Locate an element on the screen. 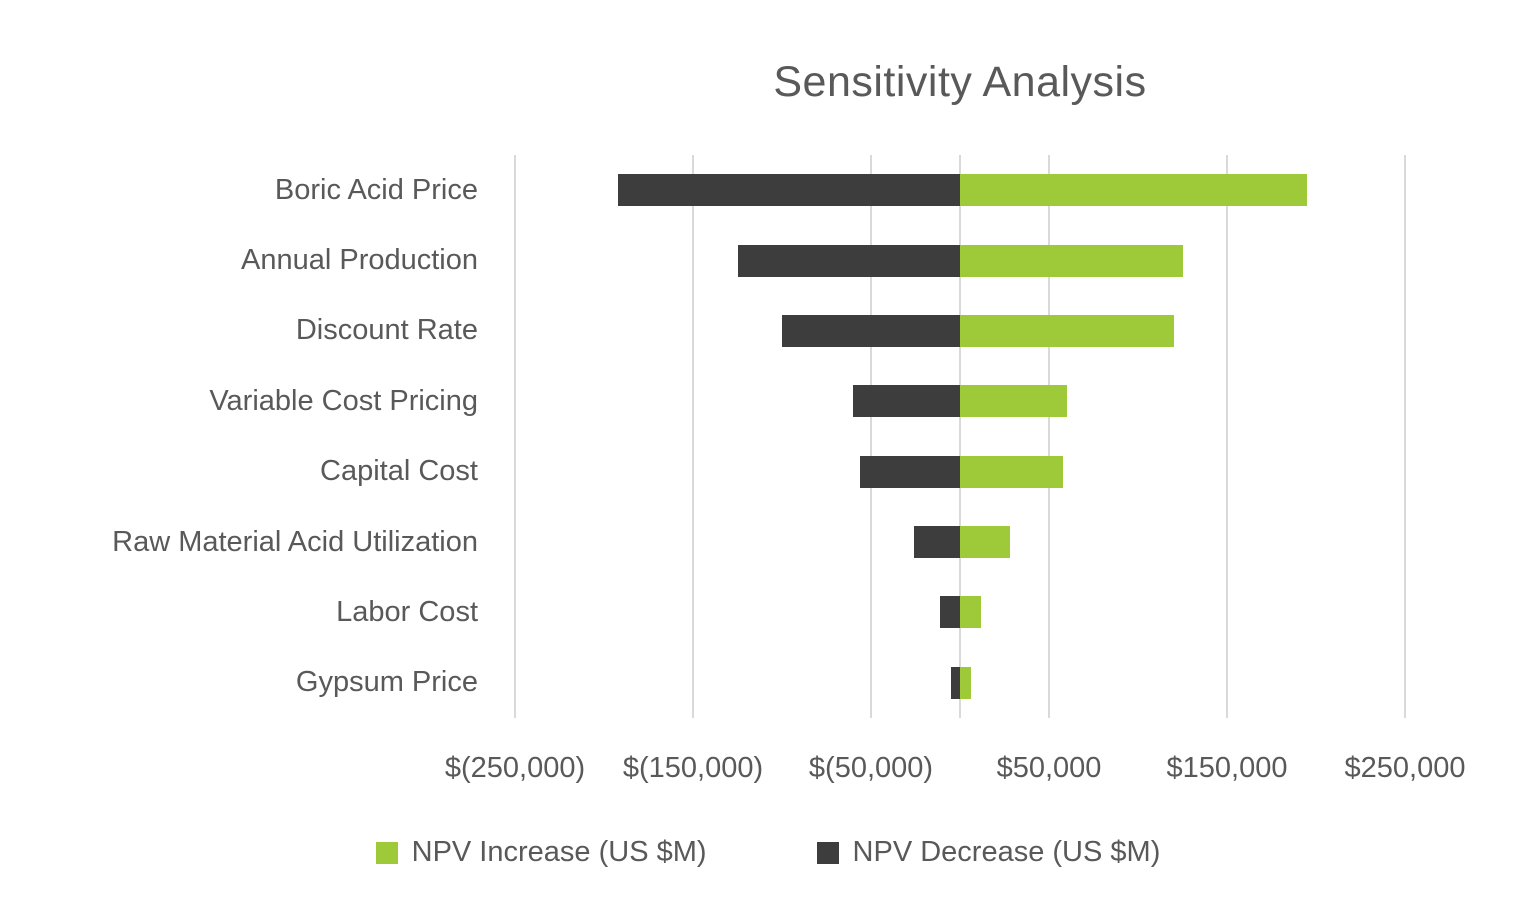 This screenshot has height=922, width=1536. category-label: Annual Production is located at coordinates (359, 260).